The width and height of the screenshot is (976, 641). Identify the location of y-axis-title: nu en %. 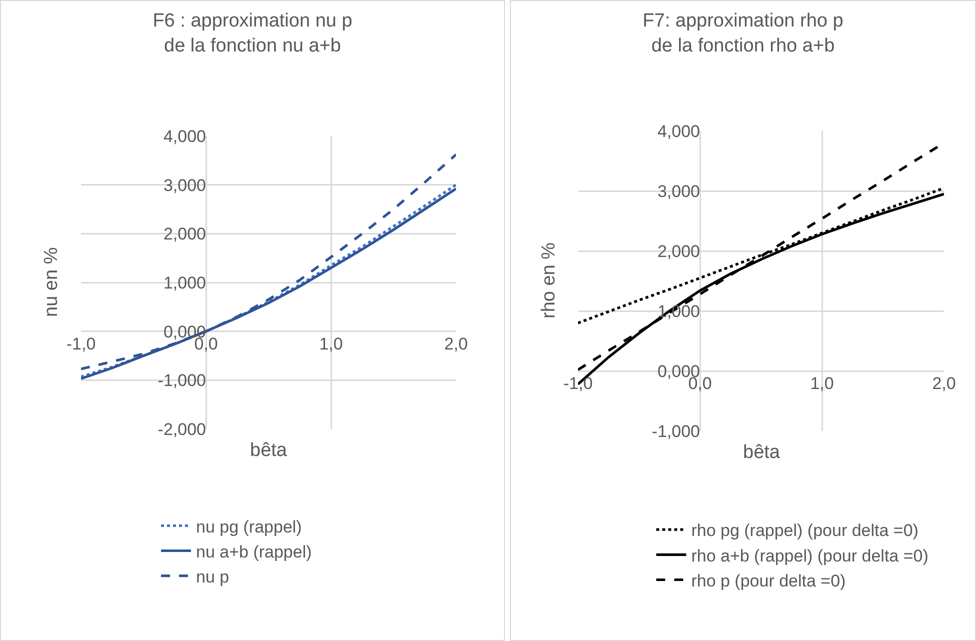
(51, 282).